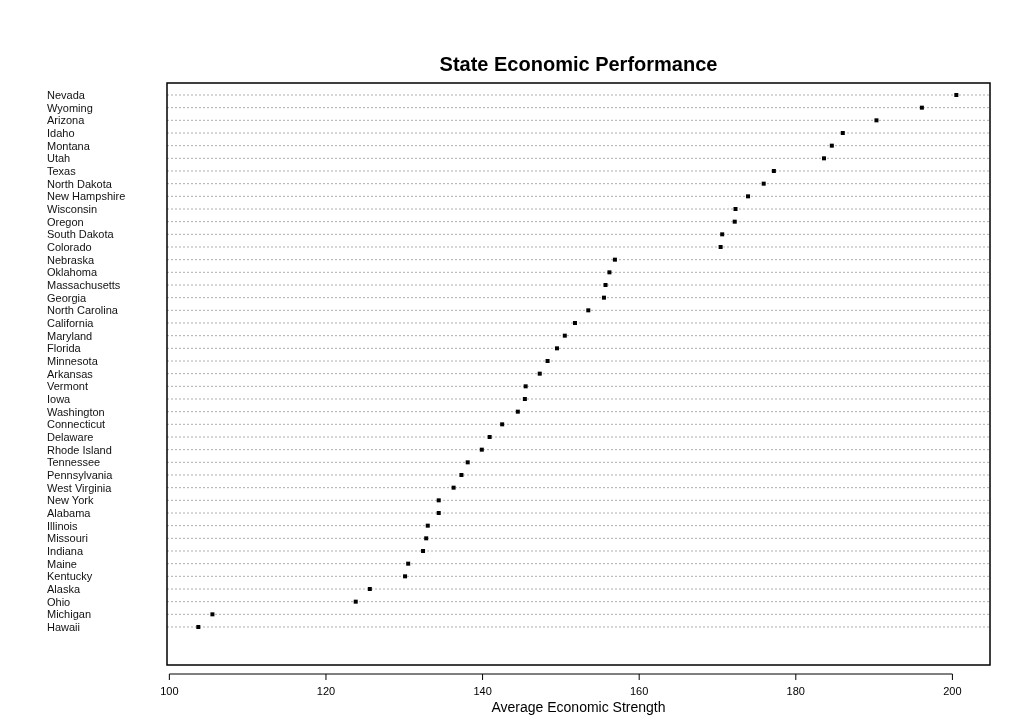 The width and height of the screenshot is (1015, 721). Describe the element at coordinates (64, 589) in the screenshot. I see `y-tick-label: Alaska` at that location.